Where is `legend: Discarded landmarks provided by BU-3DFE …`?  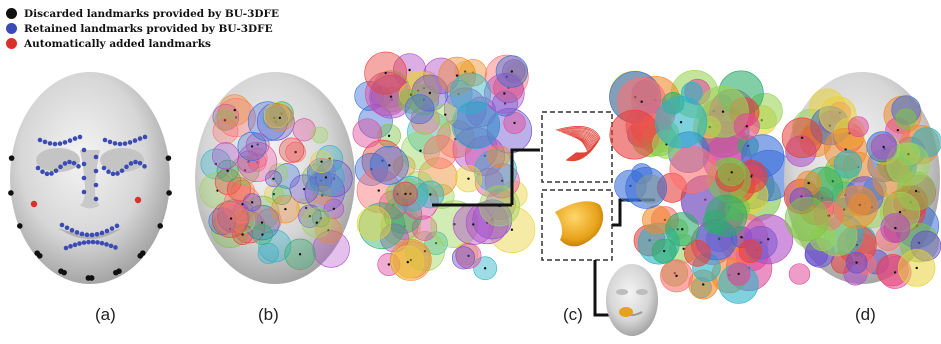 legend: Discarded landmarks provided by BU-3DFE … is located at coordinates (142, 28).